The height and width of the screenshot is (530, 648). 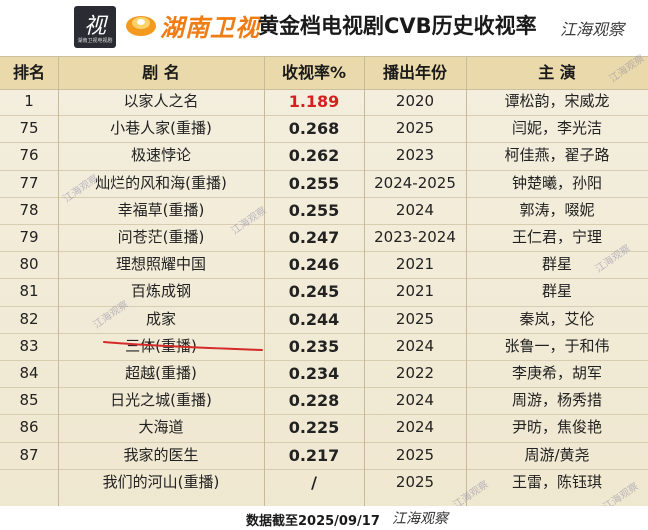 I want to click on data-date-note: 数据截至2025/09/17, so click(x=313, y=521).